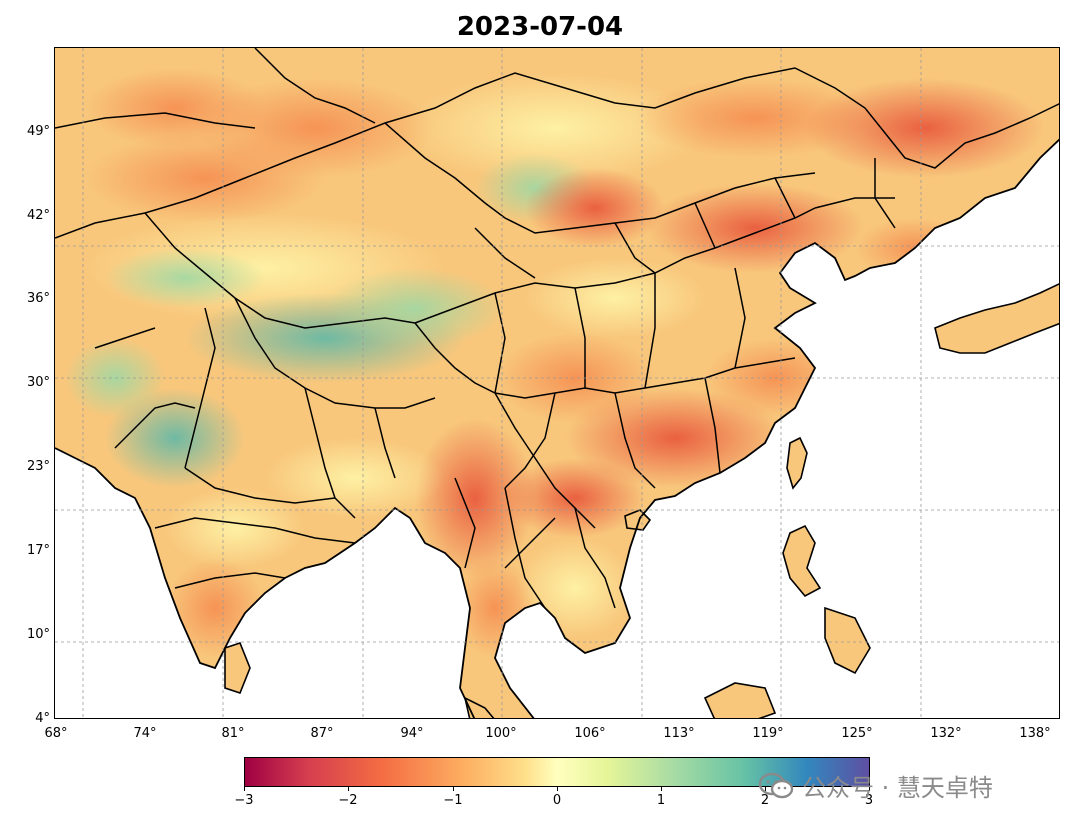 The image size is (1080, 828). Describe the element at coordinates (38, 382) in the screenshot. I see `y-tick-label: 30°` at that location.